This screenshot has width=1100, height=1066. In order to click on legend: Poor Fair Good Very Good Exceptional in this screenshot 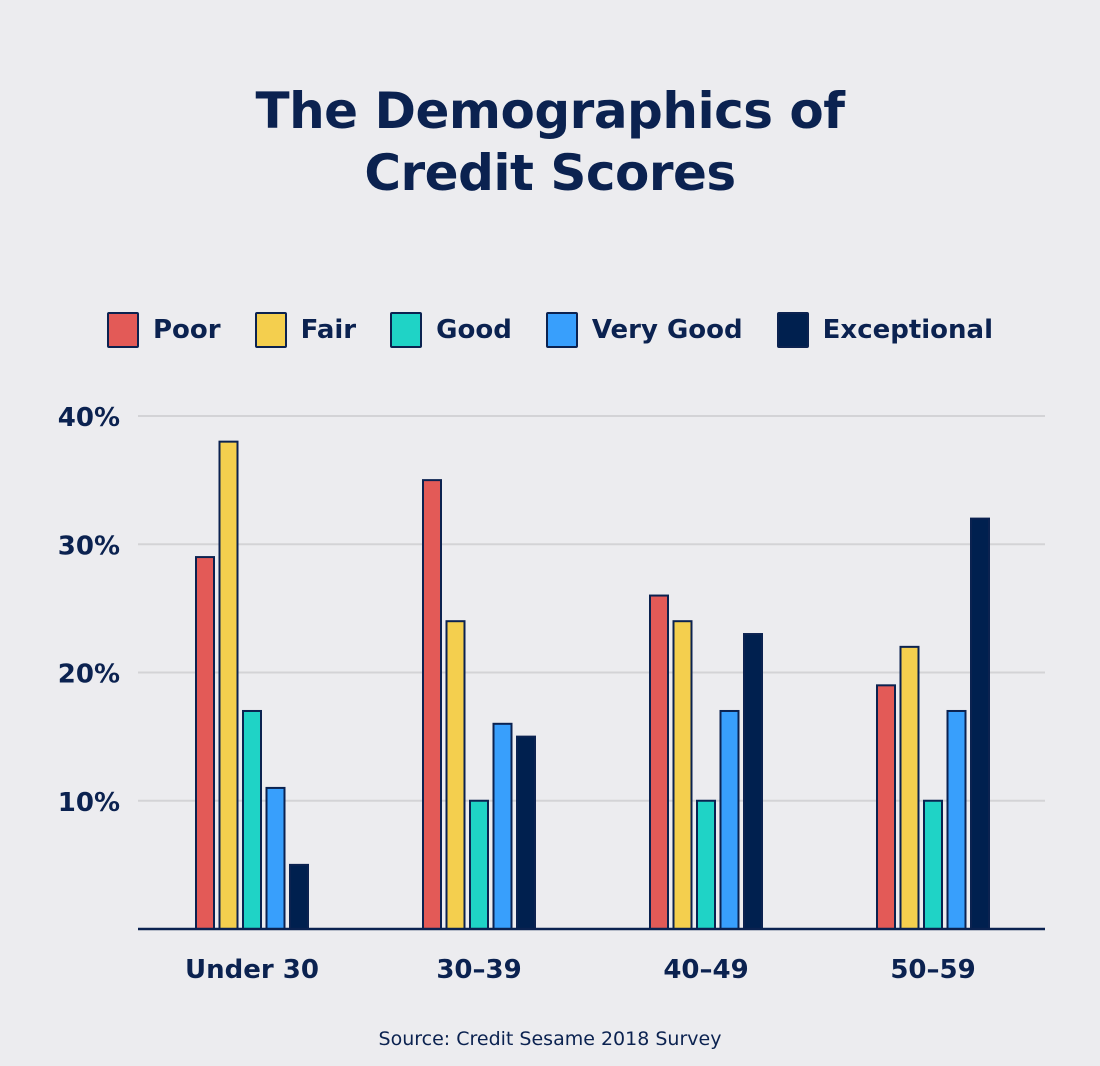, I will do `click(550, 330)`.